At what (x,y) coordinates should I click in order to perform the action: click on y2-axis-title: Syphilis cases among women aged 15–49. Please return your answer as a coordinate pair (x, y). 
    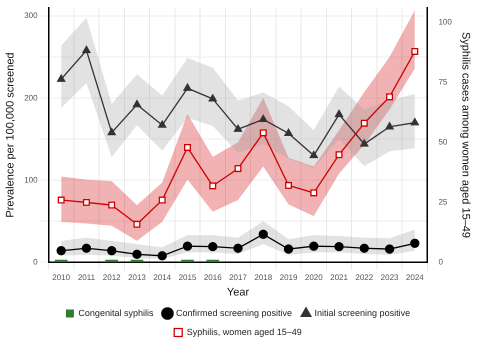
    Looking at the image, I should click on (465, 135).